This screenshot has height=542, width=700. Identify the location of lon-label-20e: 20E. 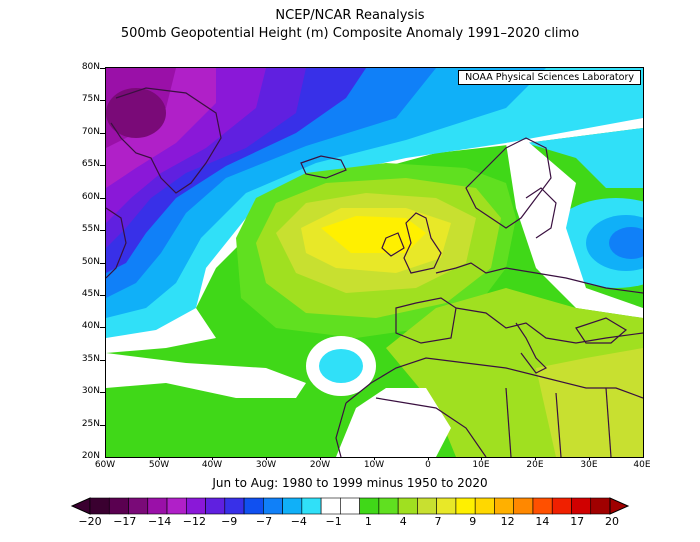
(535, 465).